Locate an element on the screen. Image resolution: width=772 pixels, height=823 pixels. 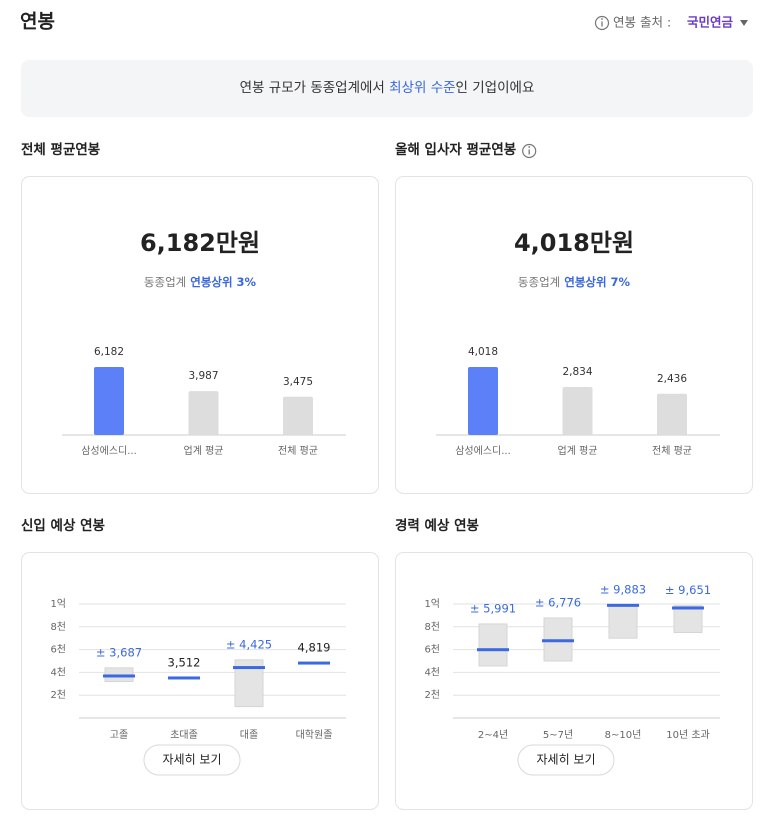
value-label: 4,819 is located at coordinates (314, 648).